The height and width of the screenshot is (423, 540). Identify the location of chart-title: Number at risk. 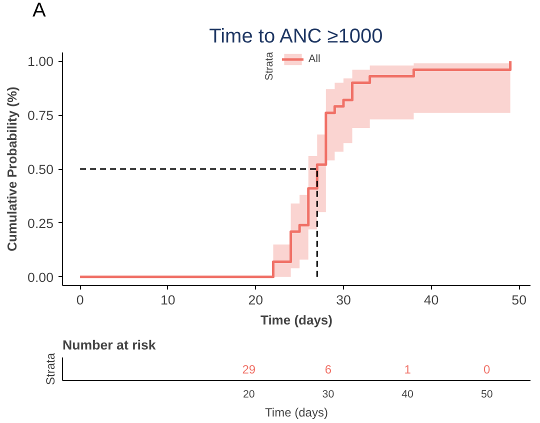
(109, 345).